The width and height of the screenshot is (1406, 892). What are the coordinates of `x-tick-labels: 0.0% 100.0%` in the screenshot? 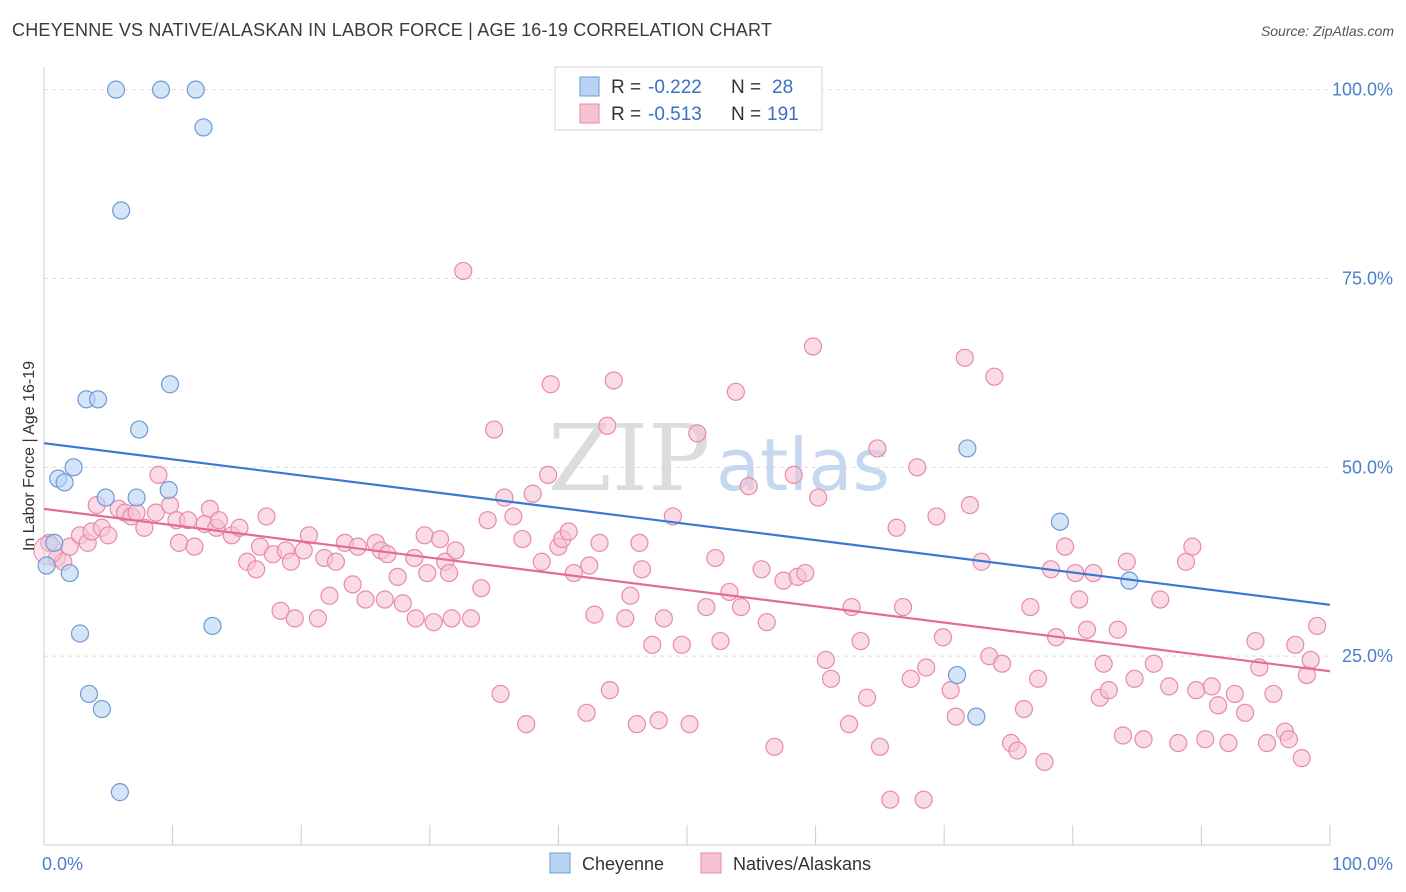 It's located at (717, 864).